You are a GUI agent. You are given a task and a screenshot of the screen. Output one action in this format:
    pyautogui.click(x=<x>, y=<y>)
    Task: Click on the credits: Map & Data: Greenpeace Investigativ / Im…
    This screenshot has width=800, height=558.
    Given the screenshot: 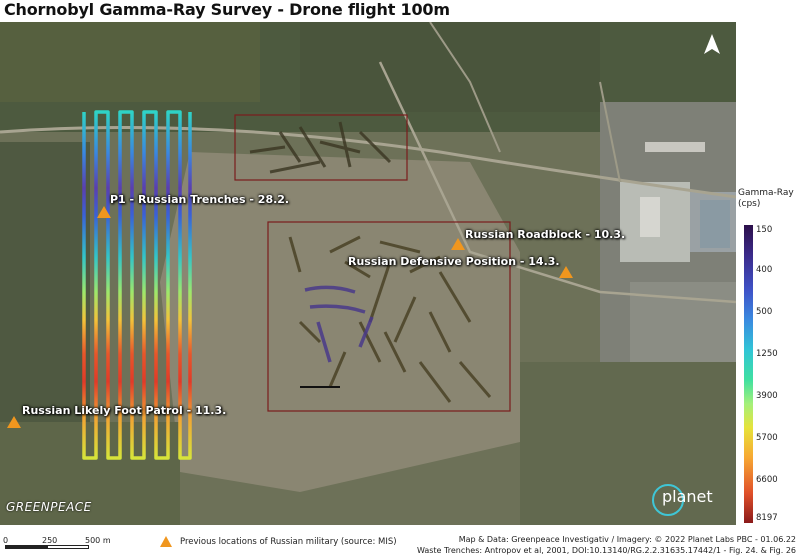 What is the action you would take?
    pyautogui.click(x=606, y=545)
    